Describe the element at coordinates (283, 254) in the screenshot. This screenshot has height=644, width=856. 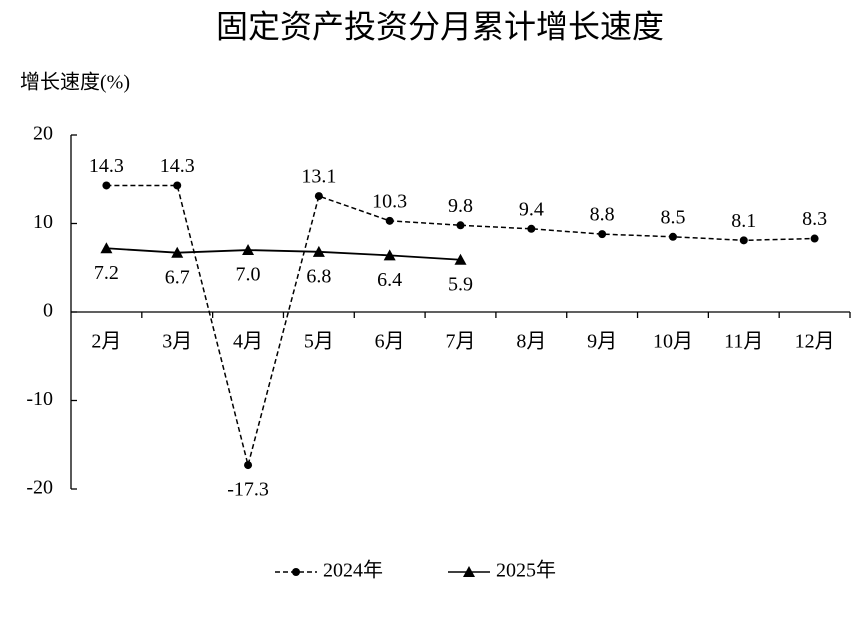
I see `series-line` at that location.